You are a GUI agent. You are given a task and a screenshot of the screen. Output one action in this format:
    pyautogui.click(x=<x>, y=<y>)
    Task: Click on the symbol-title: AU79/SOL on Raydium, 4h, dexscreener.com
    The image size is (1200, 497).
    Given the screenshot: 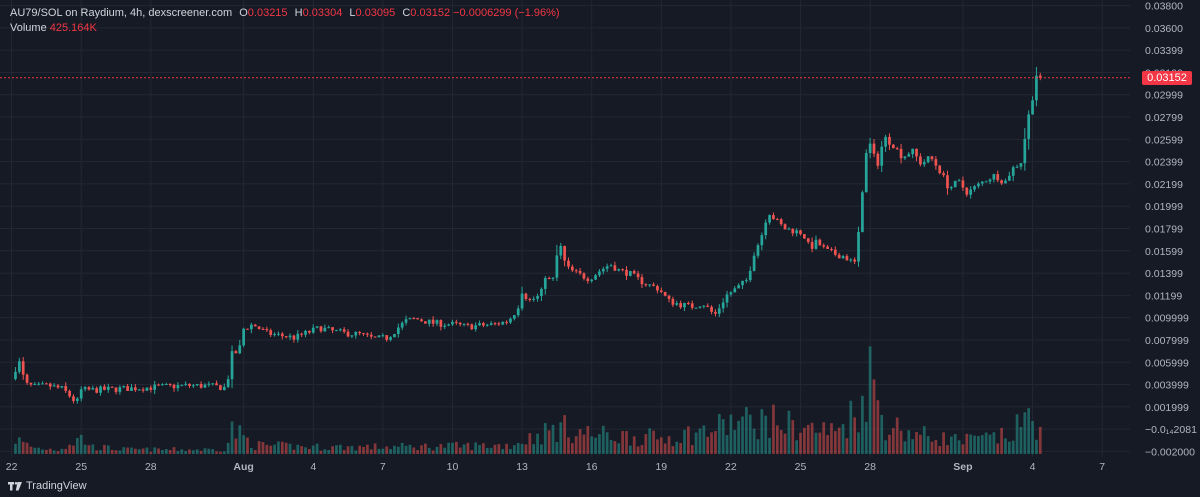 What is the action you would take?
    pyautogui.click(x=121, y=13)
    